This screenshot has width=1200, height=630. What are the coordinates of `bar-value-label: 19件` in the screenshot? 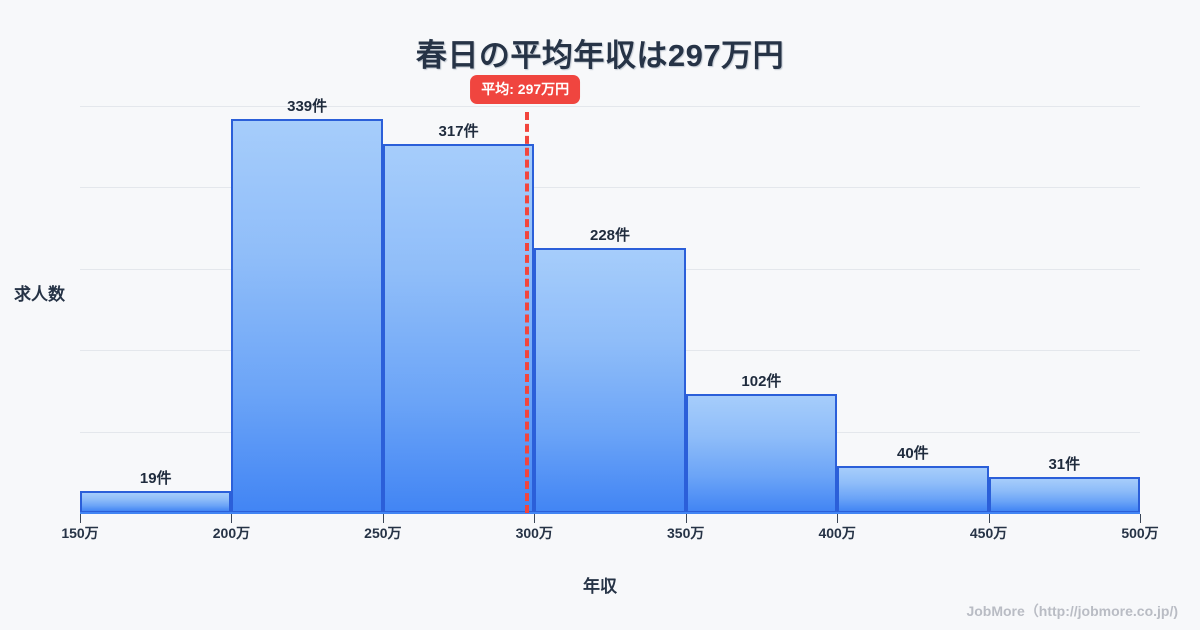 It's located at (155, 478).